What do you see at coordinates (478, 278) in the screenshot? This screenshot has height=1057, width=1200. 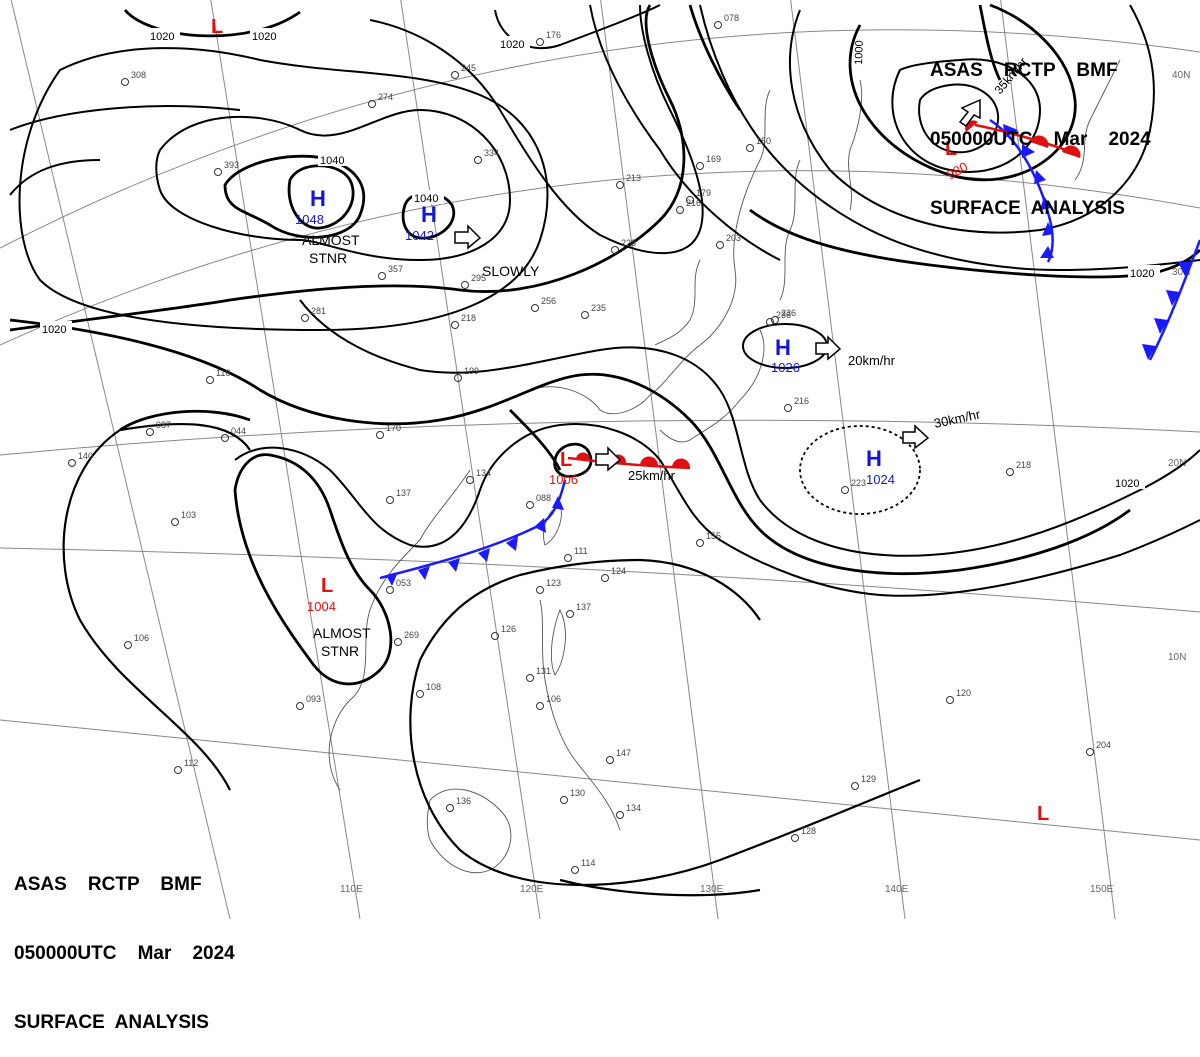 I see `station-pressure: 295` at bounding box center [478, 278].